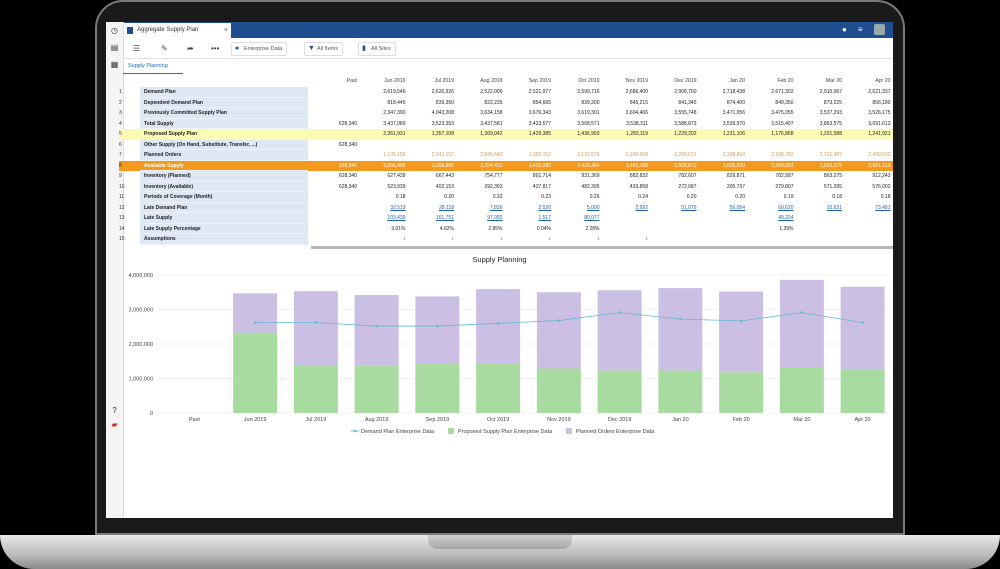 The image size is (1000, 569). What do you see at coordinates (394, 134) in the screenshot?
I see `table-cell: 2,361,931` at bounding box center [394, 134].